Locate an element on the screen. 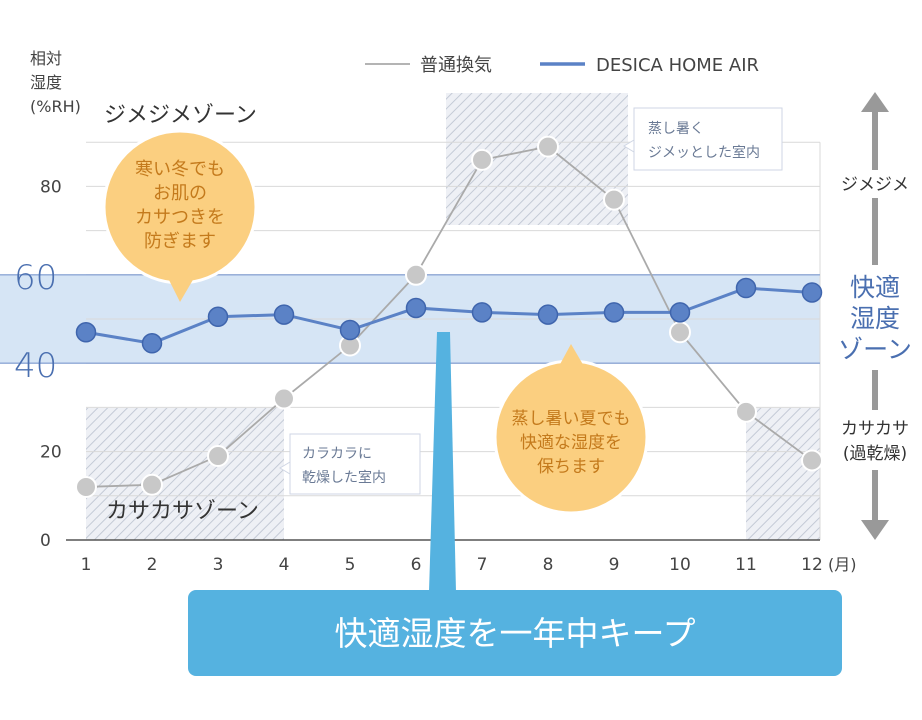 This screenshot has width=922, height=720. bottom-zone-label: カサカサゾーン is located at coordinates (182, 511).